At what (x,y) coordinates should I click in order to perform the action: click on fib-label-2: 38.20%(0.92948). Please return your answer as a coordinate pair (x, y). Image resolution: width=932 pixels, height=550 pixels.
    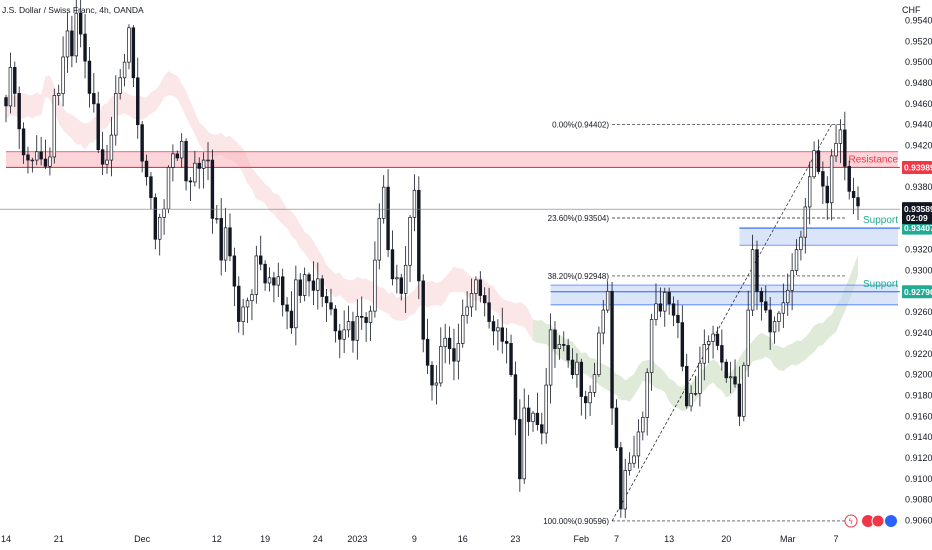
    Looking at the image, I should click on (579, 276).